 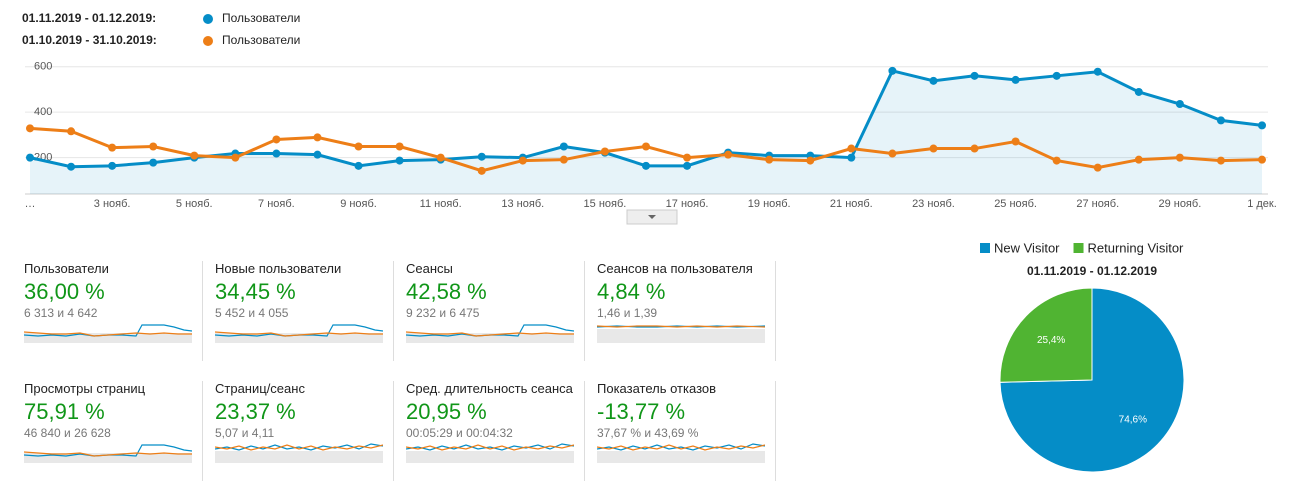 What do you see at coordinates (522, 204) in the screenshot?
I see `x-tick-label: 13 нояб.` at bounding box center [522, 204].